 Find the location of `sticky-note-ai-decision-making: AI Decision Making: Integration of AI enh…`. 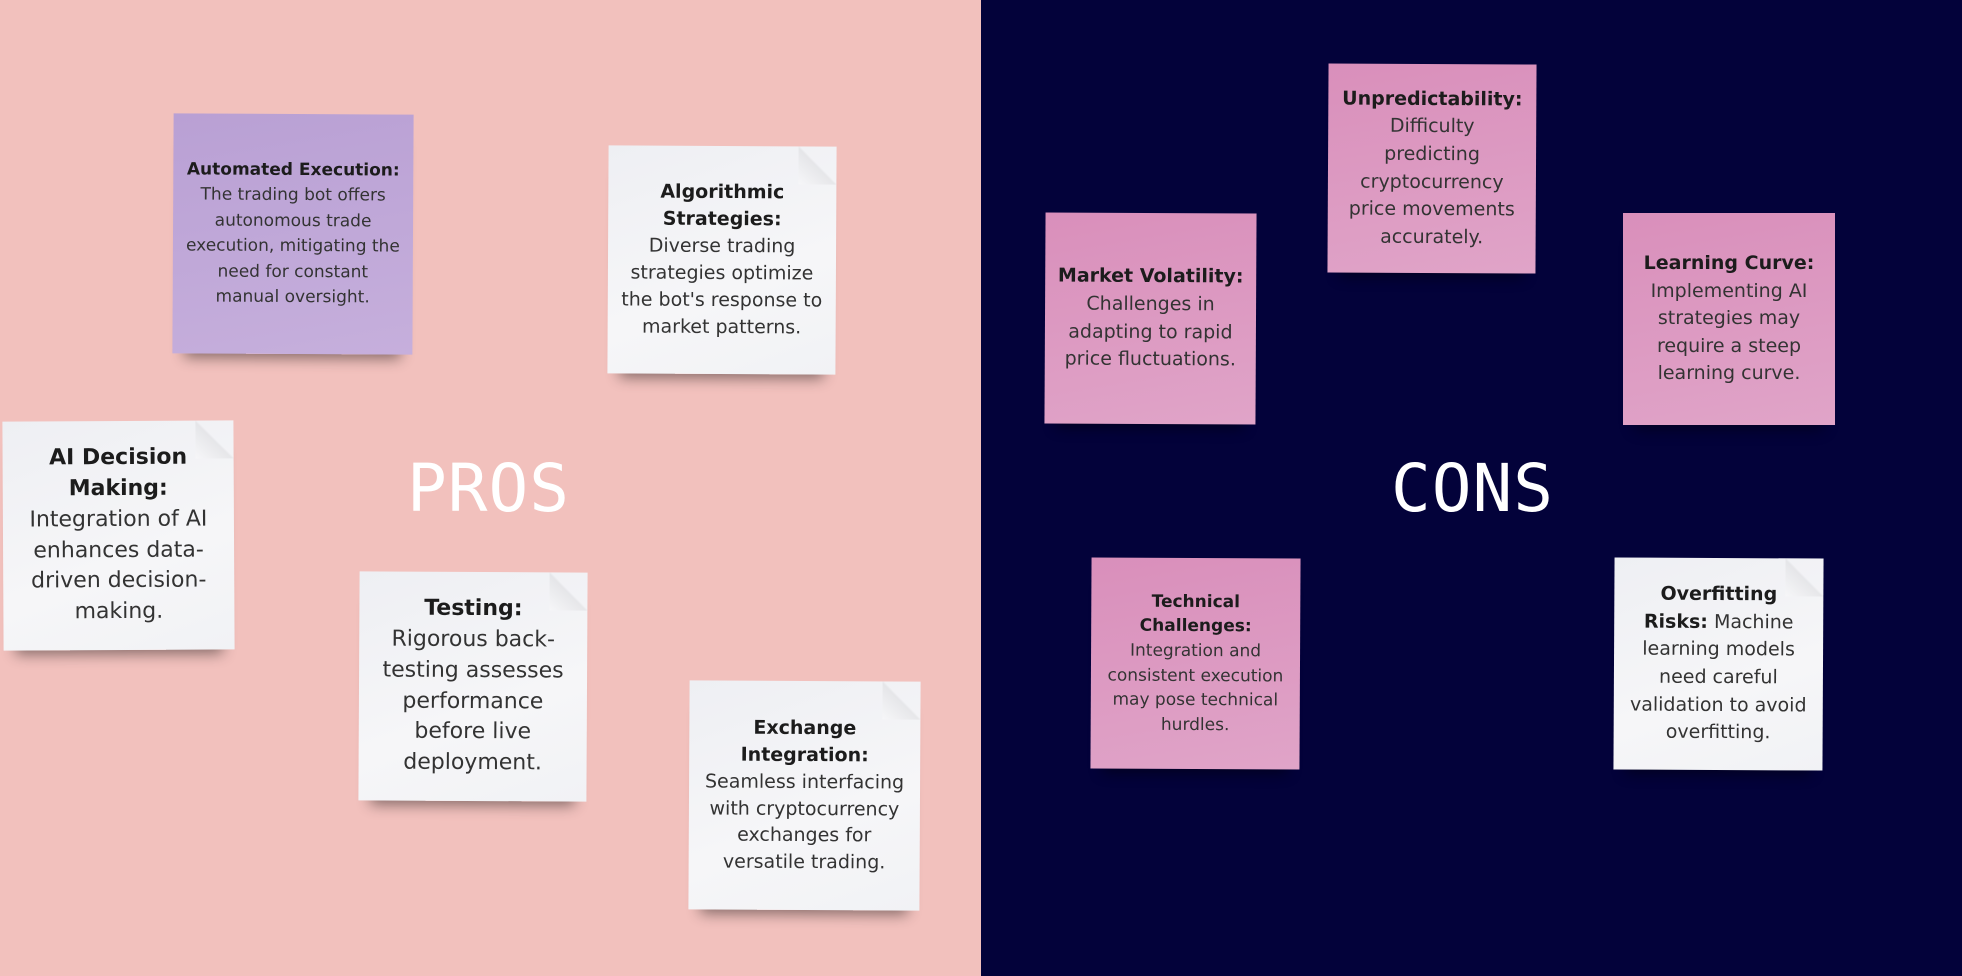

sticky-note-ai-decision-making: AI Decision Making: Integration of AI enh… is located at coordinates (118, 535).